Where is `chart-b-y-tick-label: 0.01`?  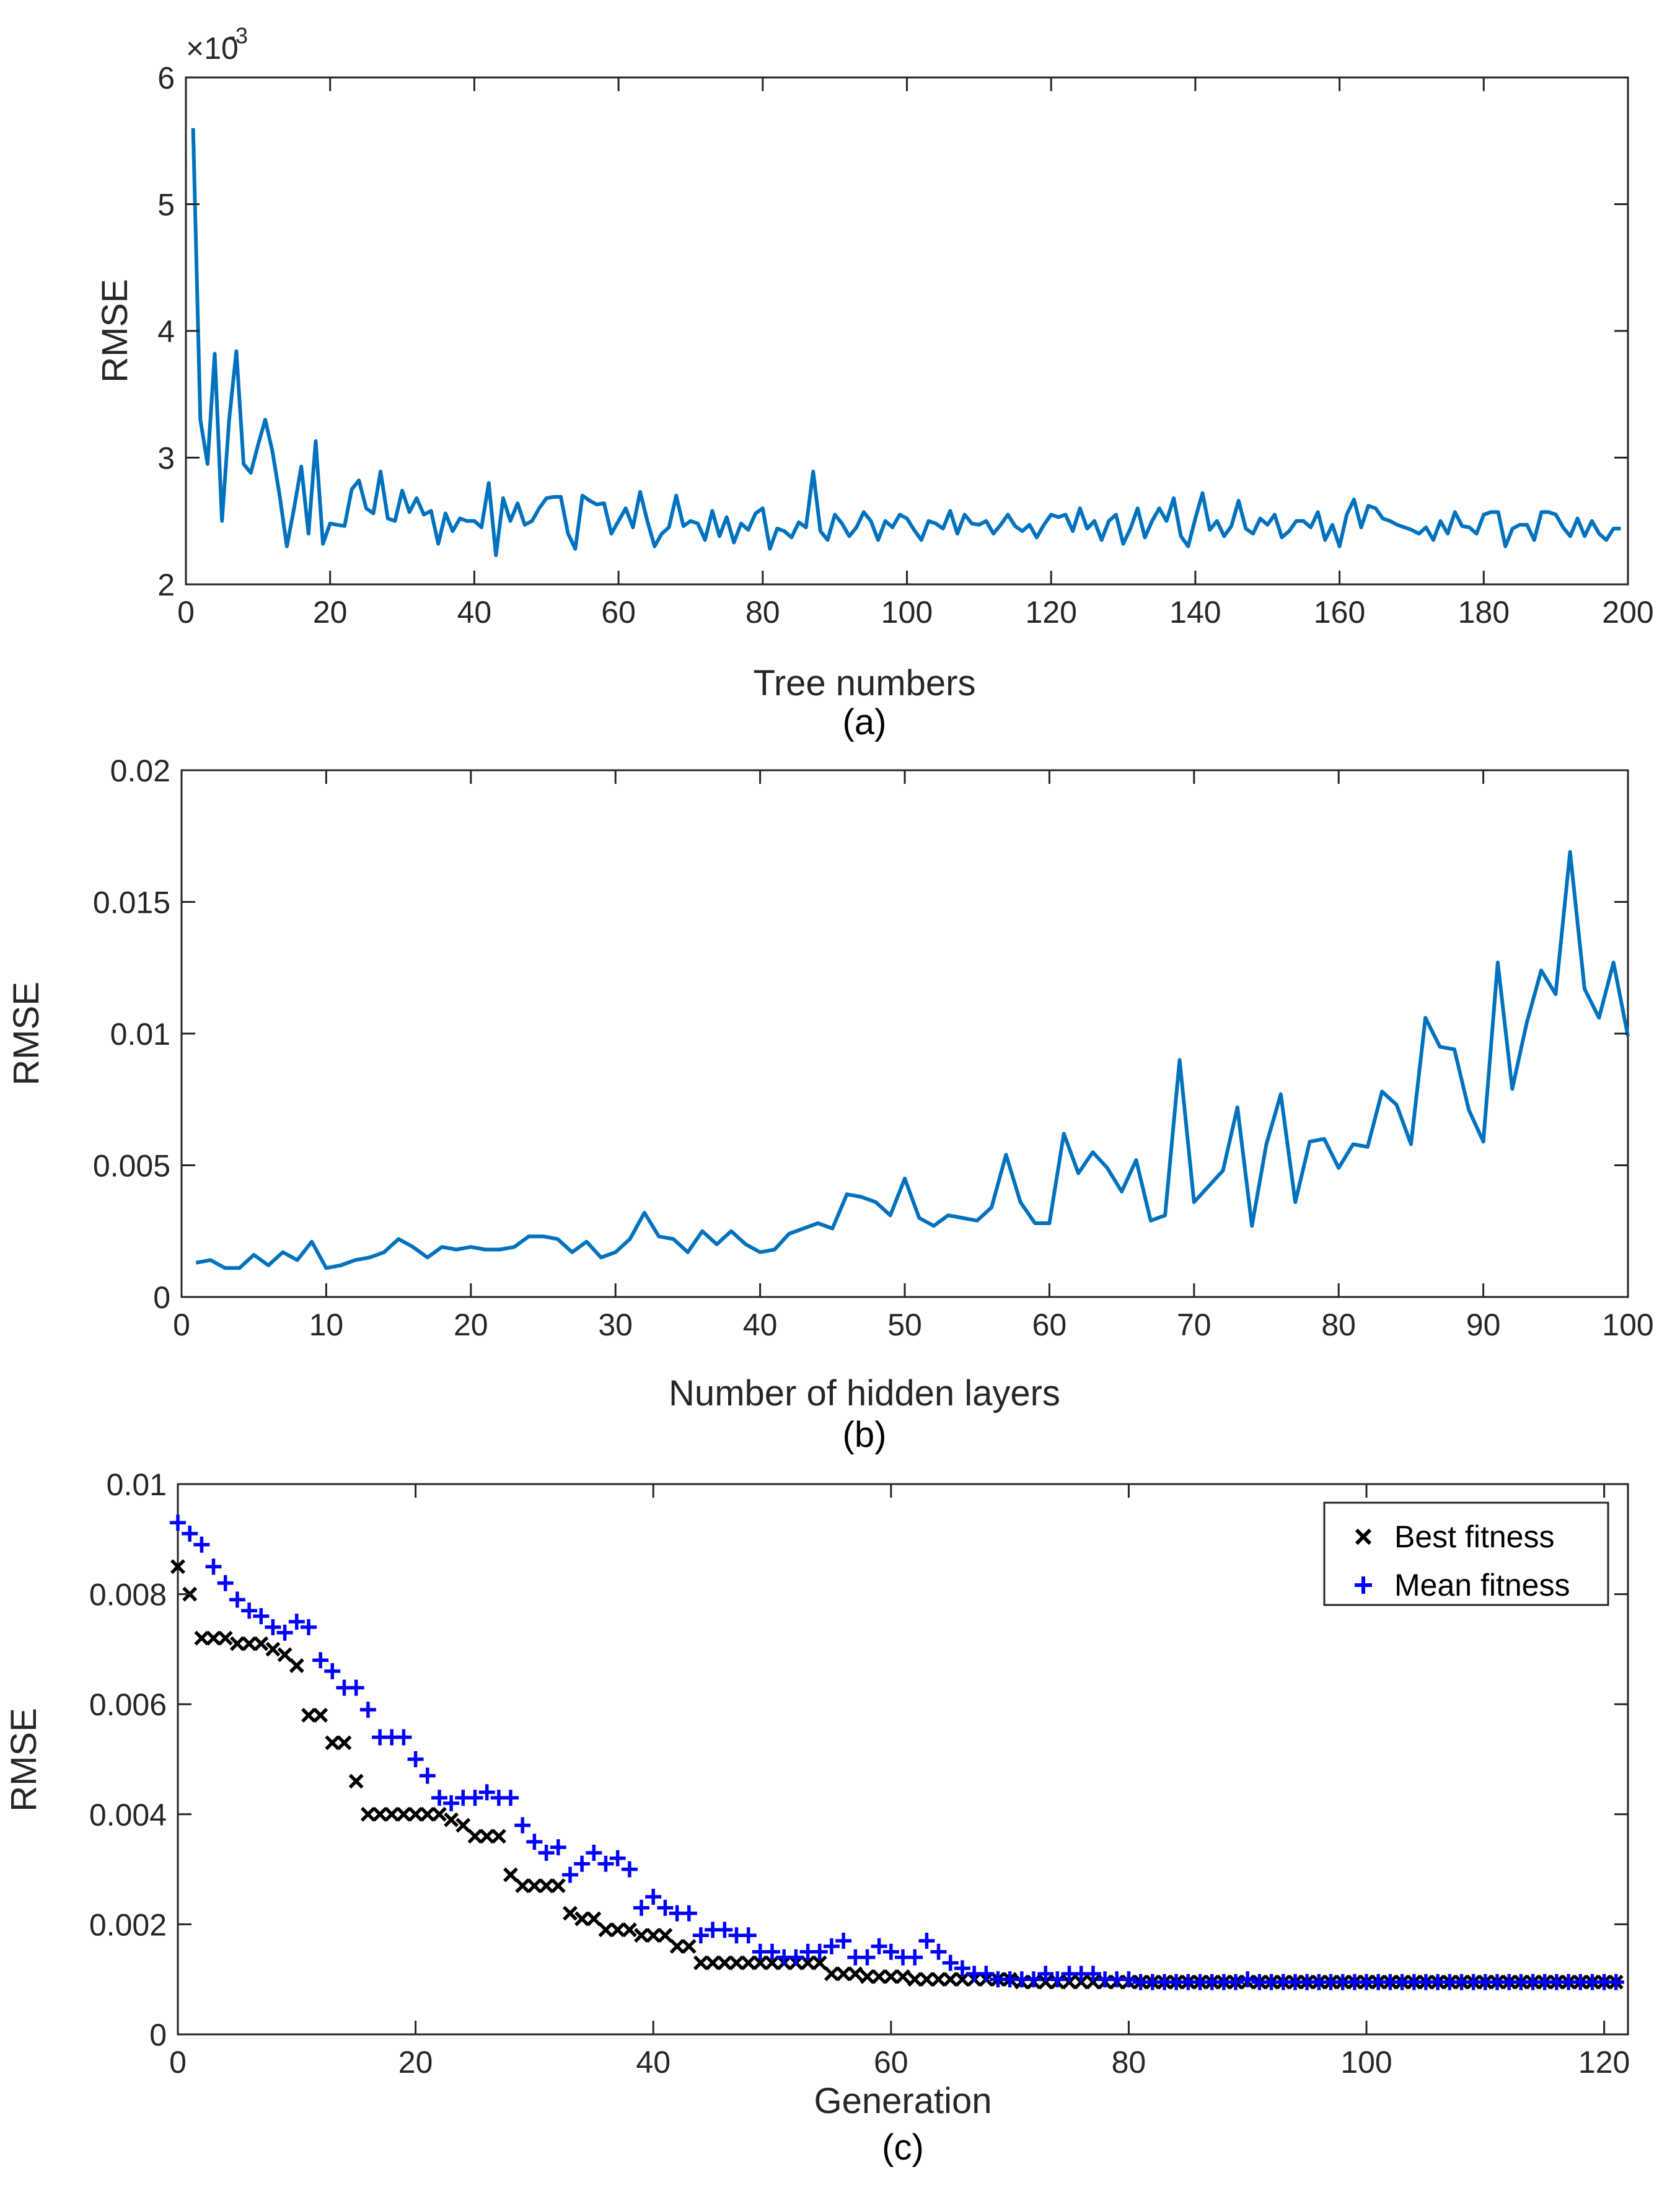 chart-b-y-tick-label: 0.01 is located at coordinates (140, 1034).